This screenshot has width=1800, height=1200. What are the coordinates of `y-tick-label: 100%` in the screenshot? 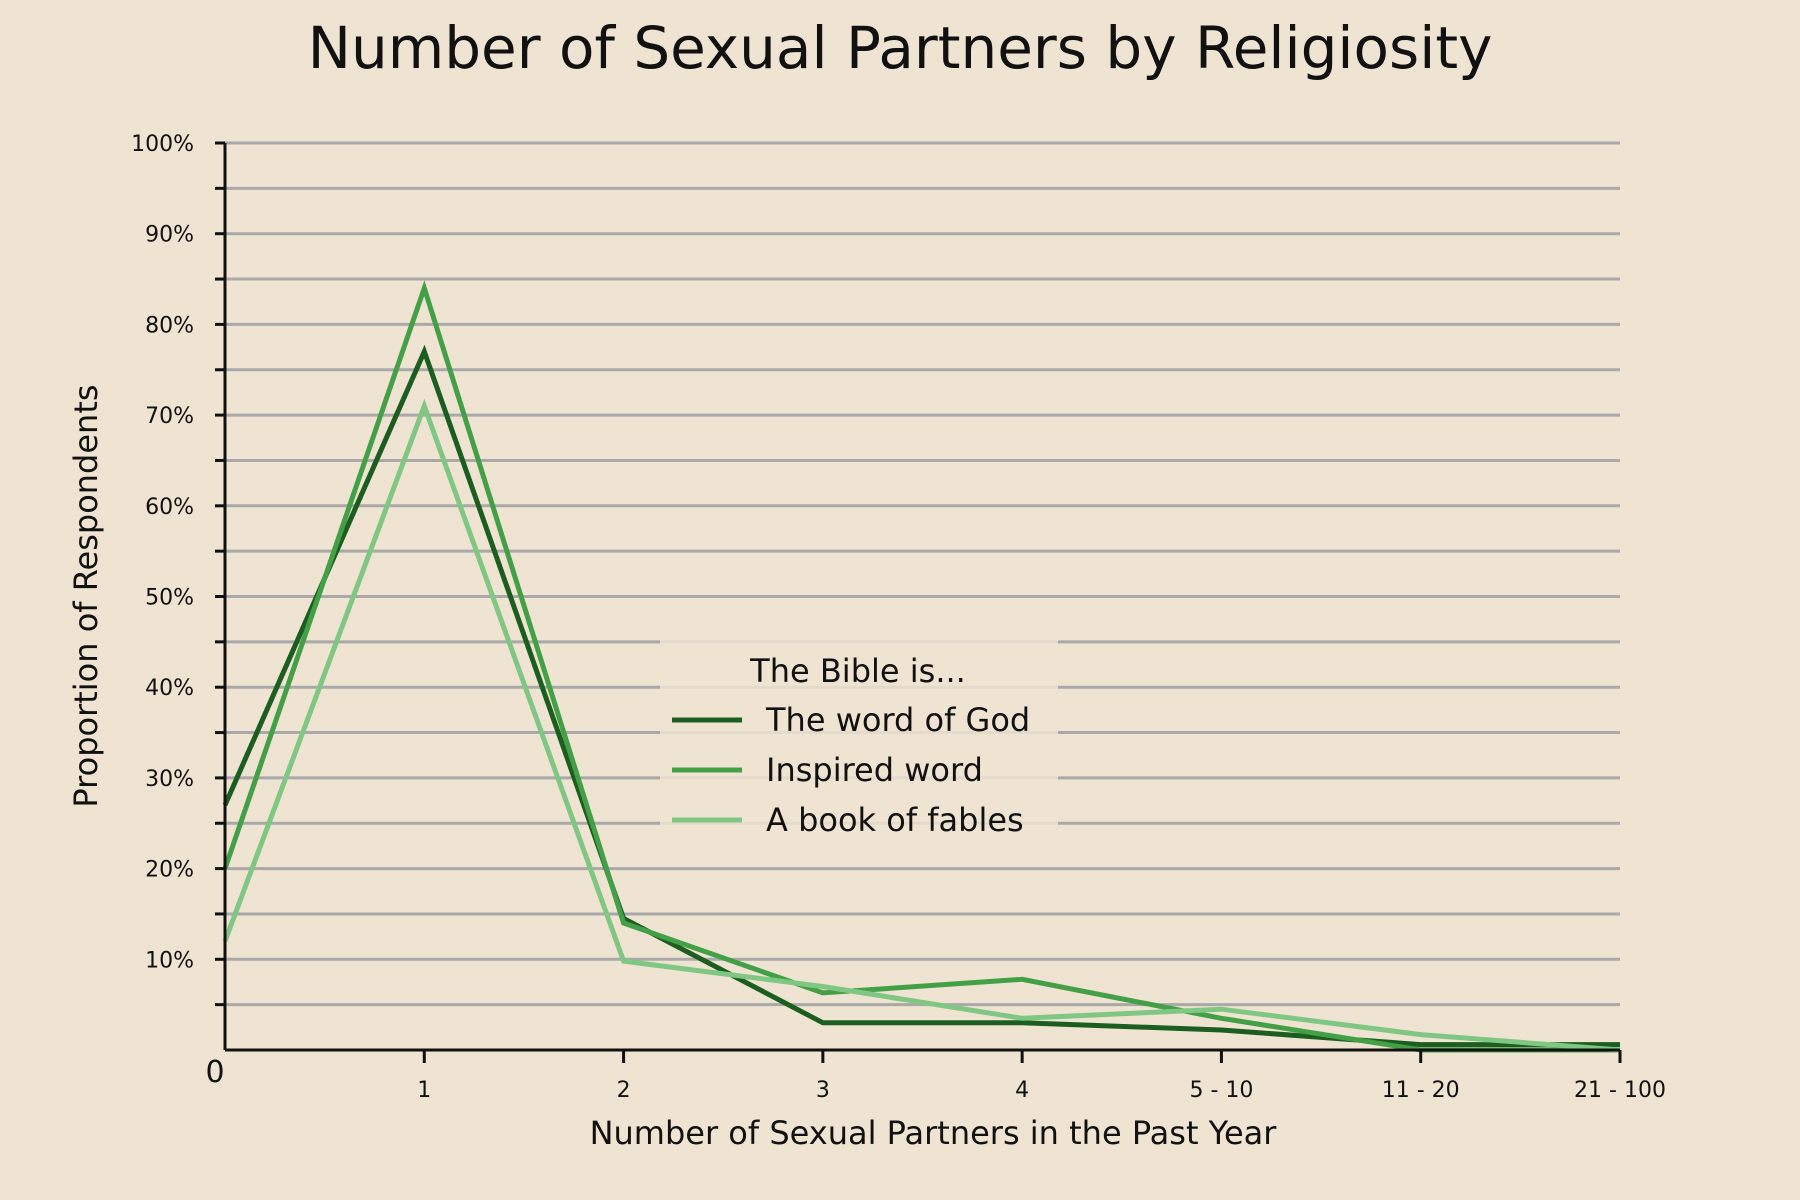 It's located at (162, 144).